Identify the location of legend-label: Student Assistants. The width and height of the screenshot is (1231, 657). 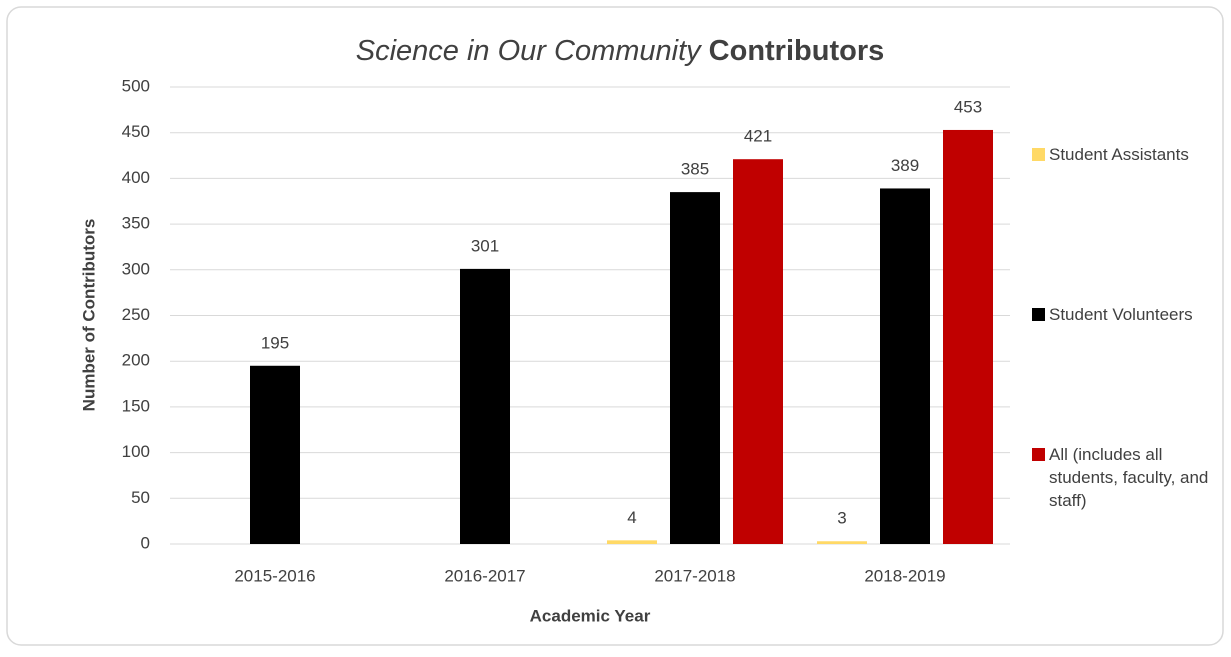
(1119, 154).